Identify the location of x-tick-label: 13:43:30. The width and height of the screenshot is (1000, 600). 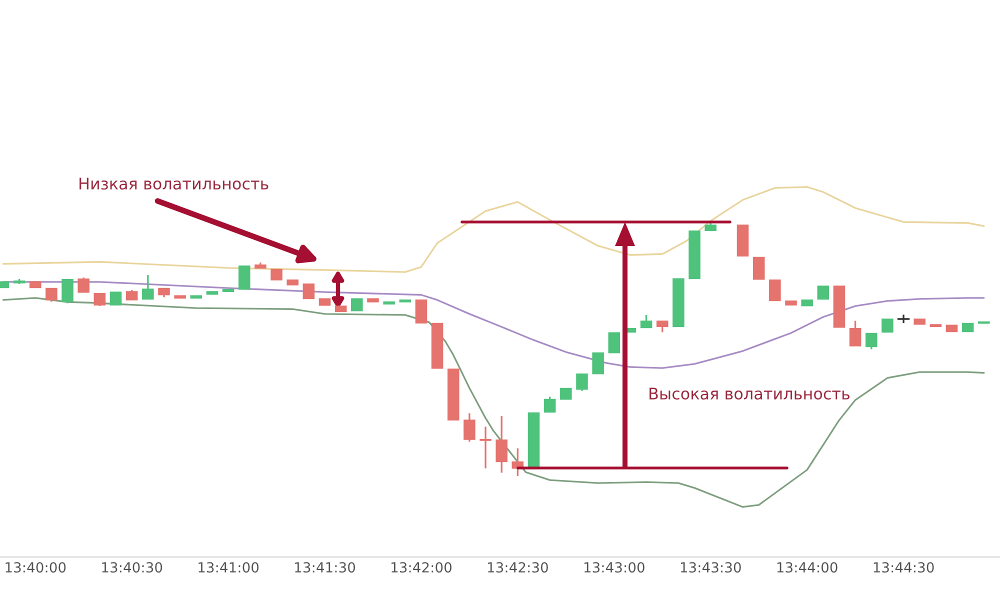
(710, 567).